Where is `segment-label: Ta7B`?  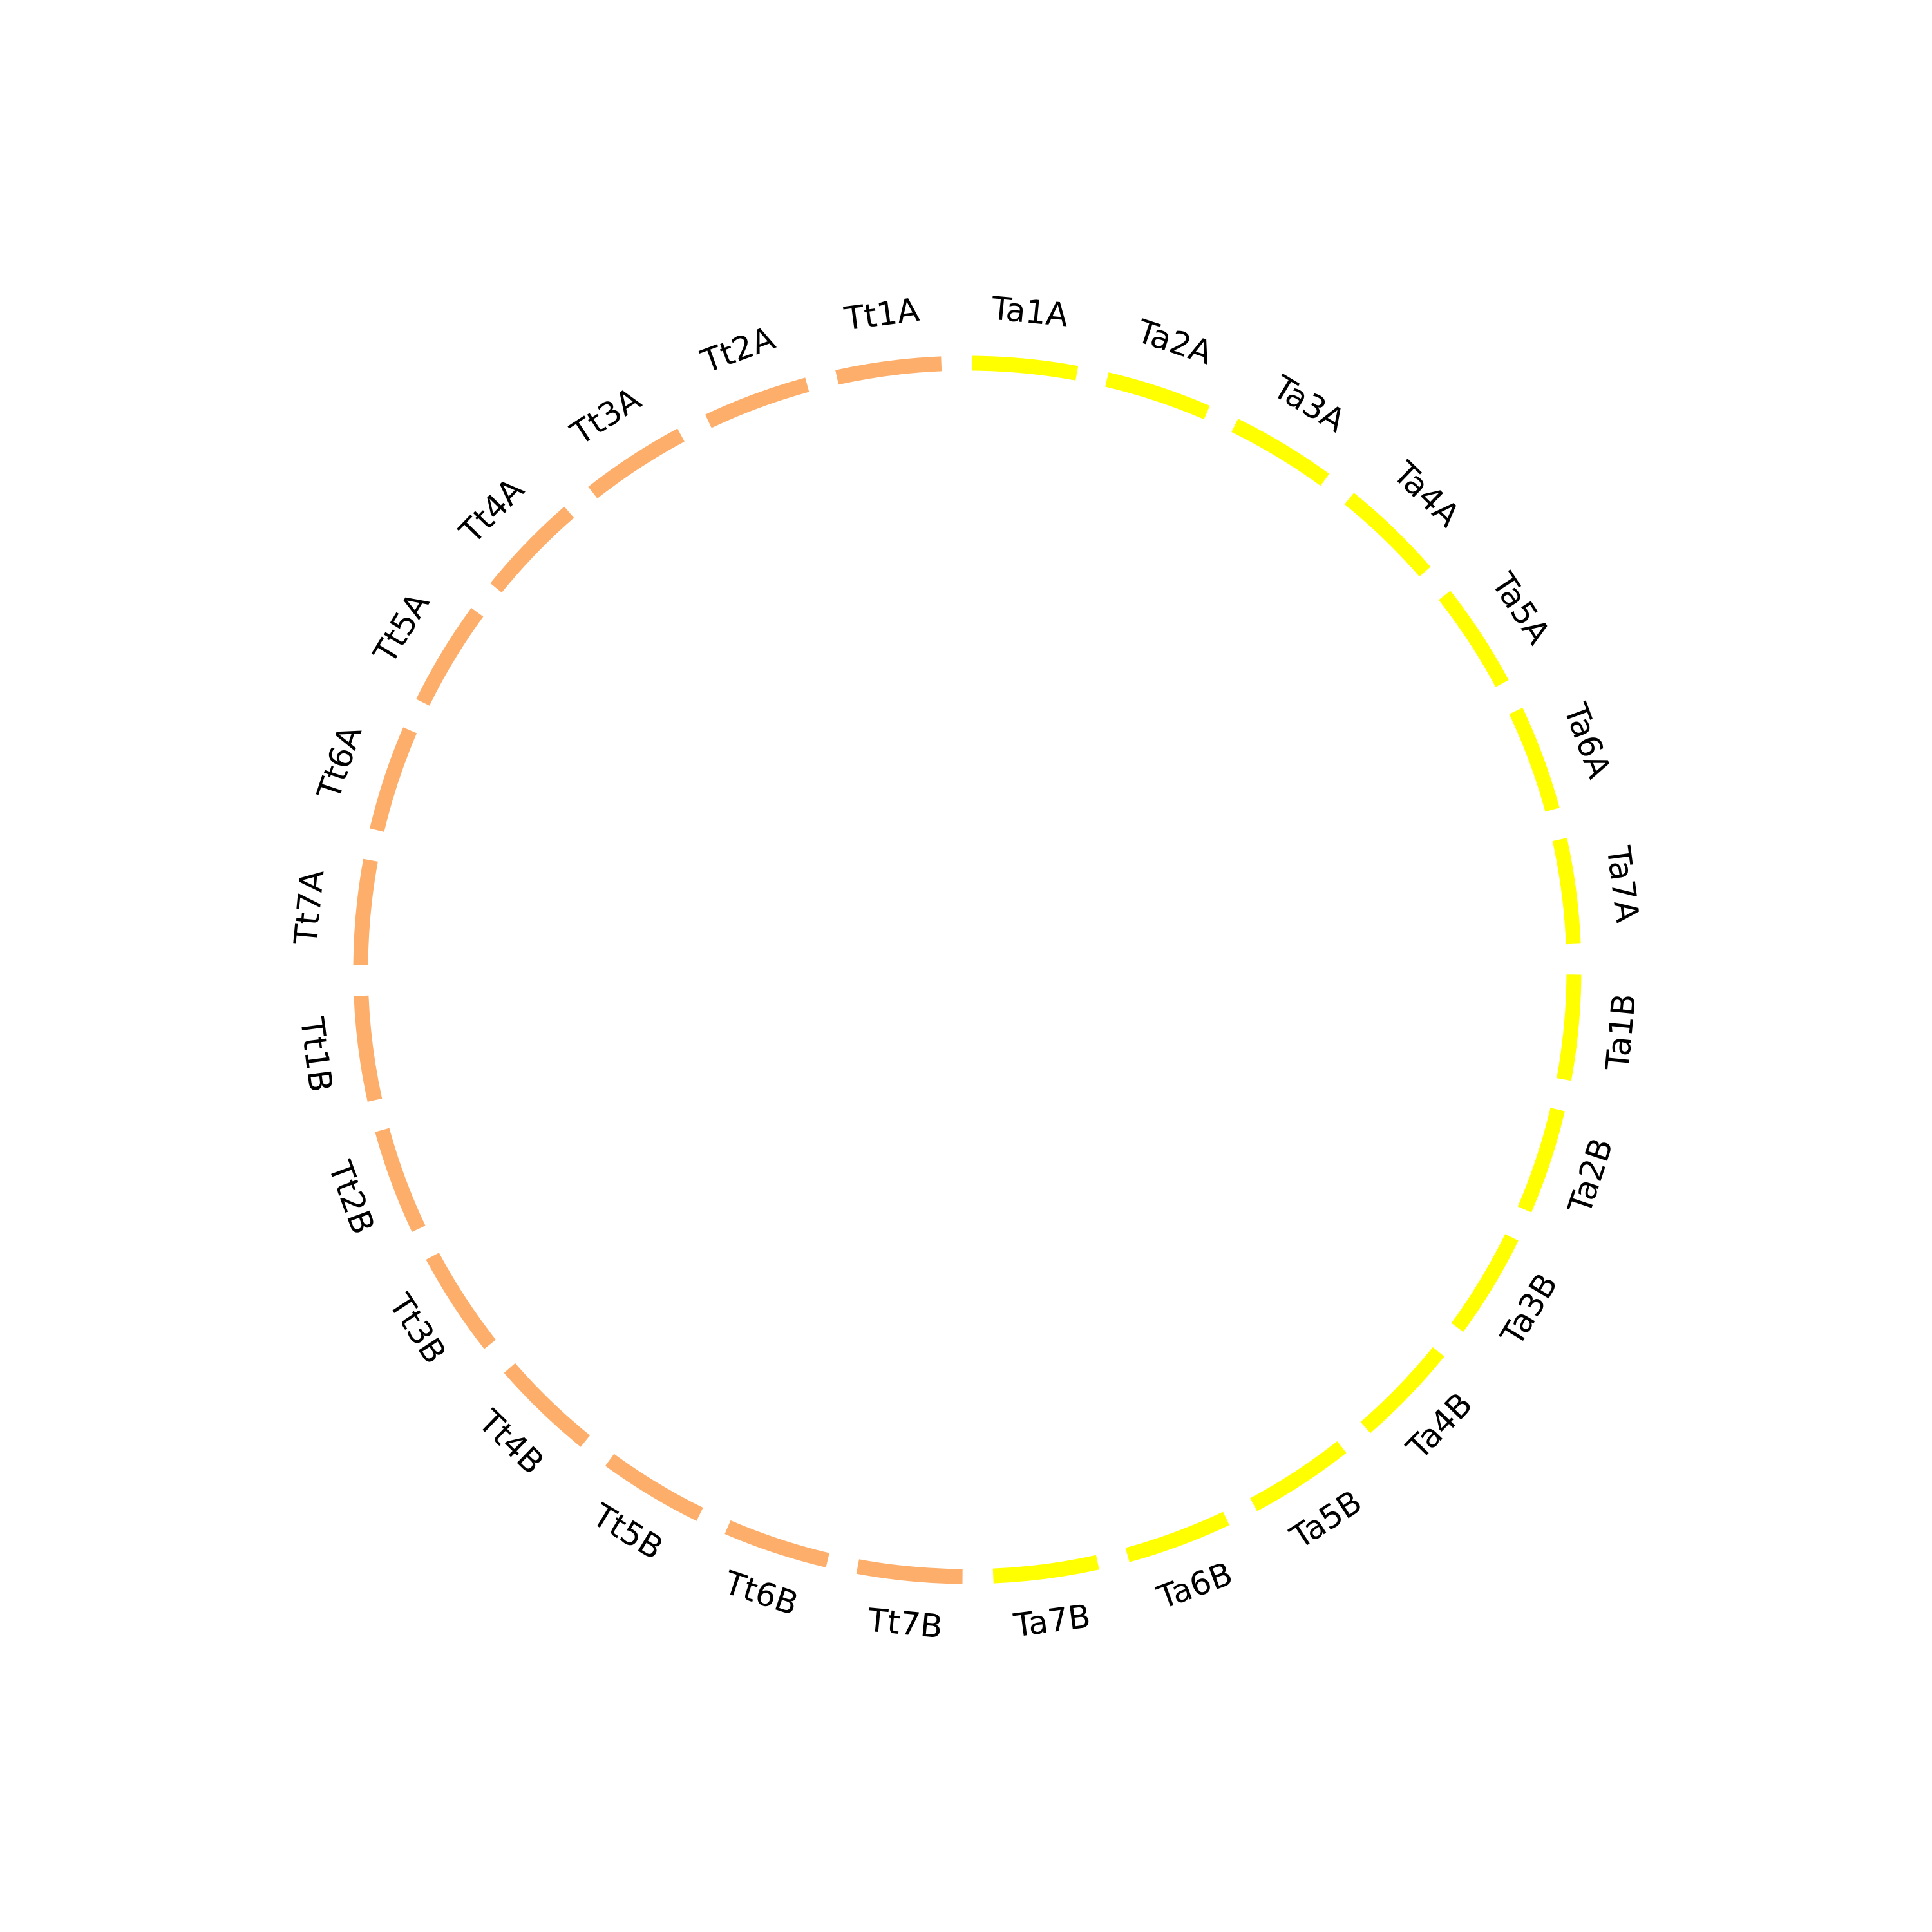 segment-label: Ta7B is located at coordinates (1052, 1620).